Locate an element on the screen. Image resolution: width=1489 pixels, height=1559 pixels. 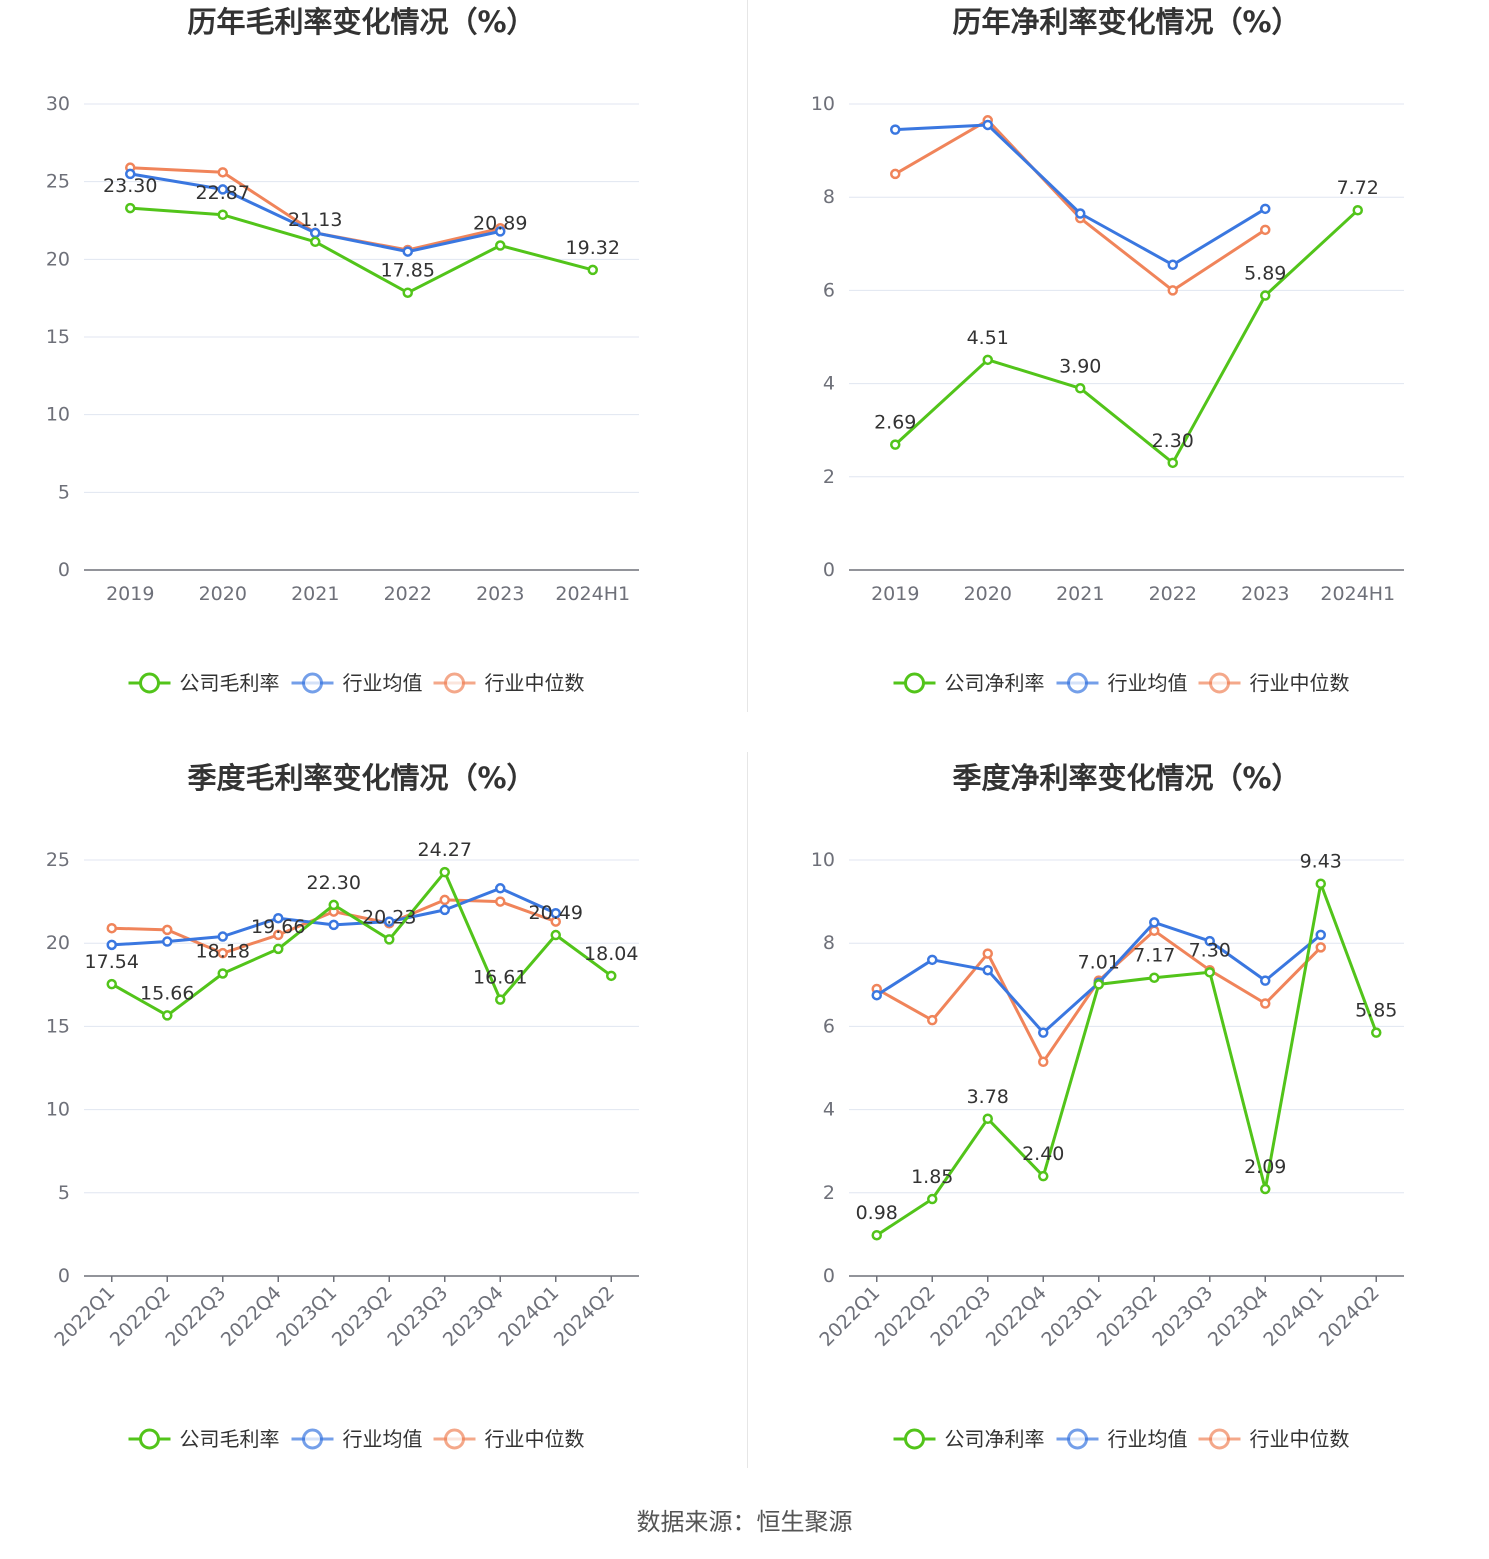
data-label: 2.69 is located at coordinates (895, 423).